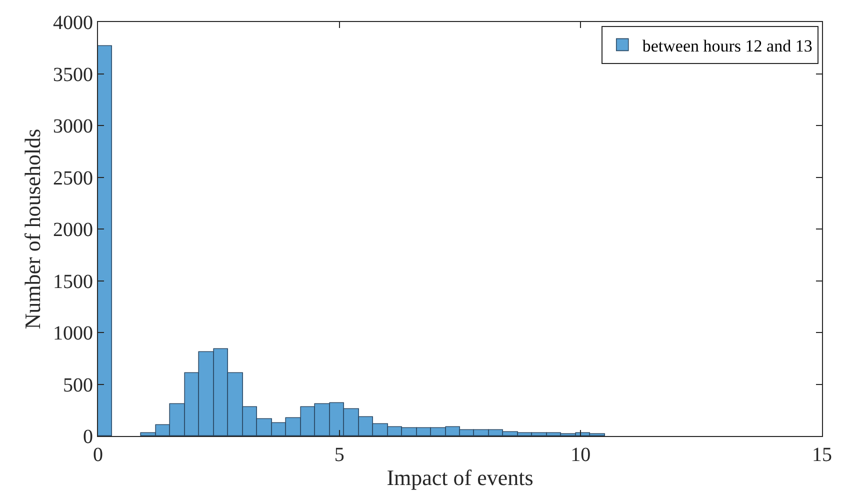  I want to click on y-tick-label: 3000, so click(73, 127).